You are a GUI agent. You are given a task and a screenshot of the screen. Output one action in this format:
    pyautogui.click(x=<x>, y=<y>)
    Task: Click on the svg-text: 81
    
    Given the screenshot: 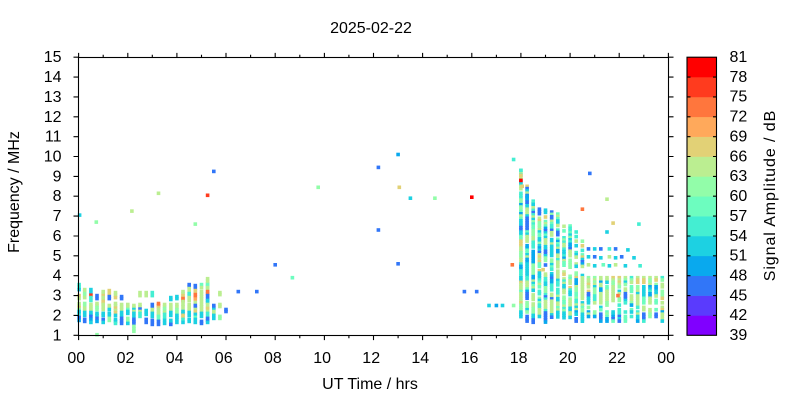 What is the action you would take?
    pyautogui.click(x=739, y=57)
    